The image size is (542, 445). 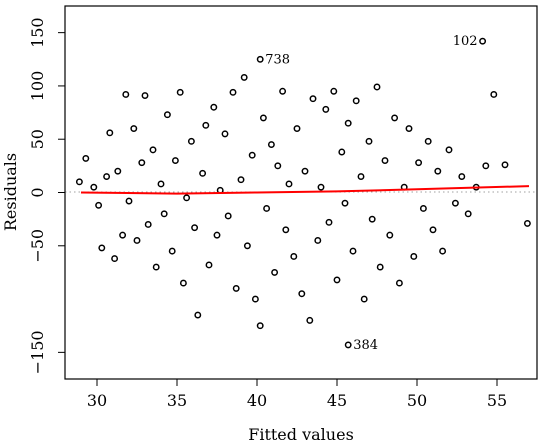 What do you see at coordinates (37, 246) in the screenshot?
I see `y-tick-label: −50` at bounding box center [37, 246].